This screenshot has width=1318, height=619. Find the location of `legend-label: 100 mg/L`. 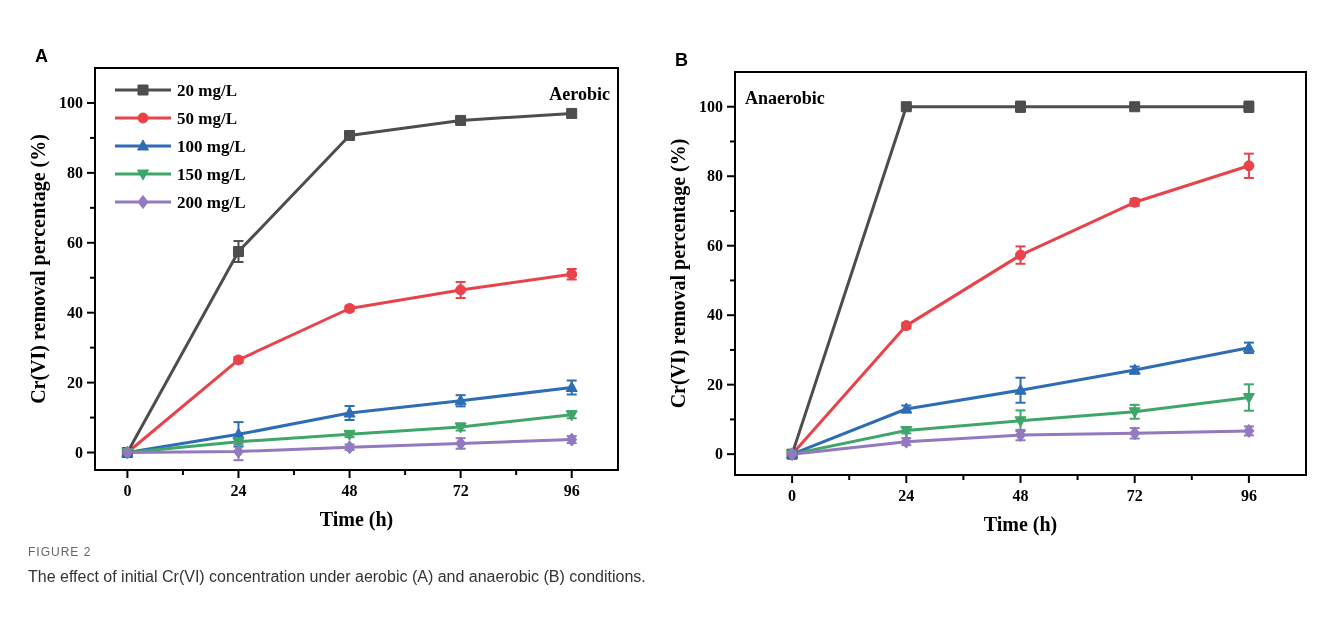

legend-label: 100 mg/L is located at coordinates (211, 146).